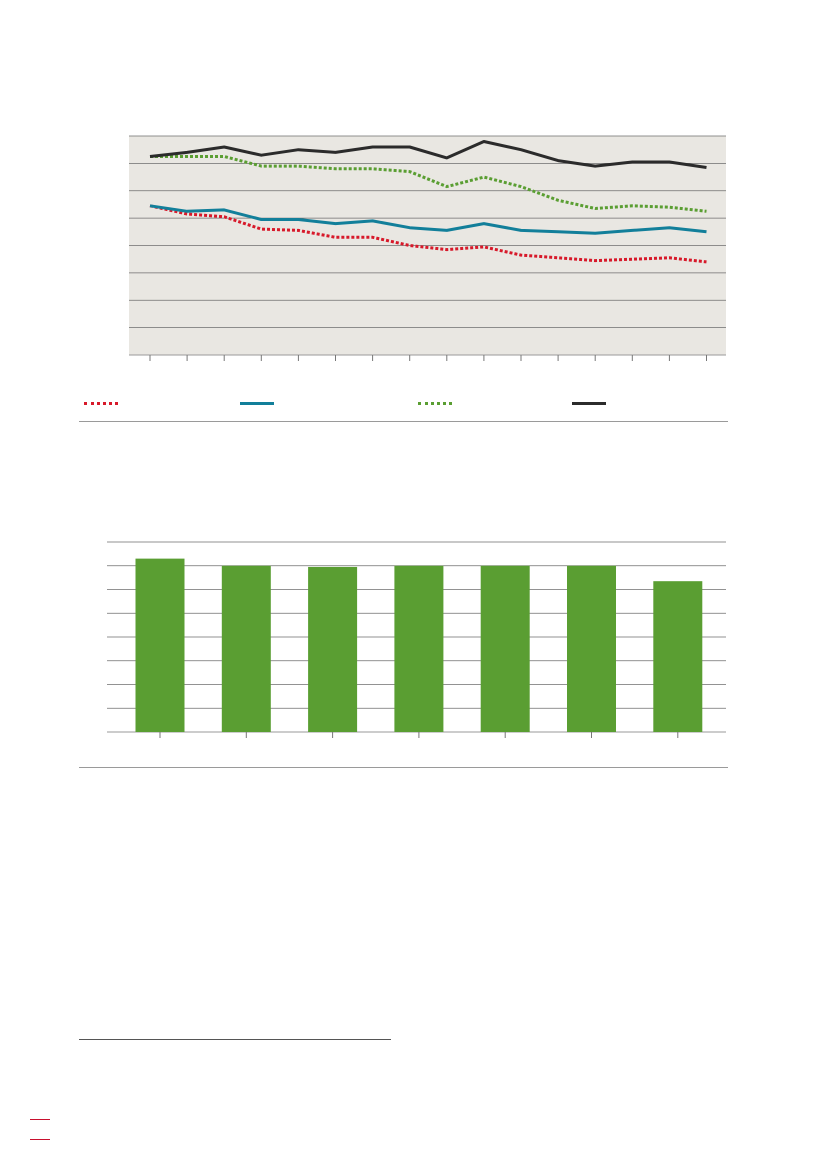  I want to click on line-chart-legend, so click(404, 404).